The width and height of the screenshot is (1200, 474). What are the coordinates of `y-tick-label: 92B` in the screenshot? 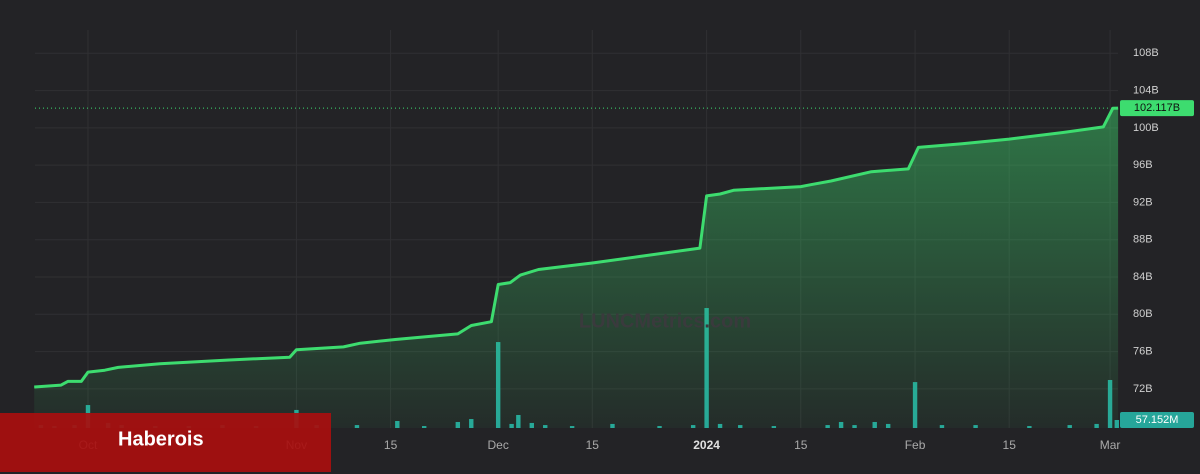 It's located at (1143, 202).